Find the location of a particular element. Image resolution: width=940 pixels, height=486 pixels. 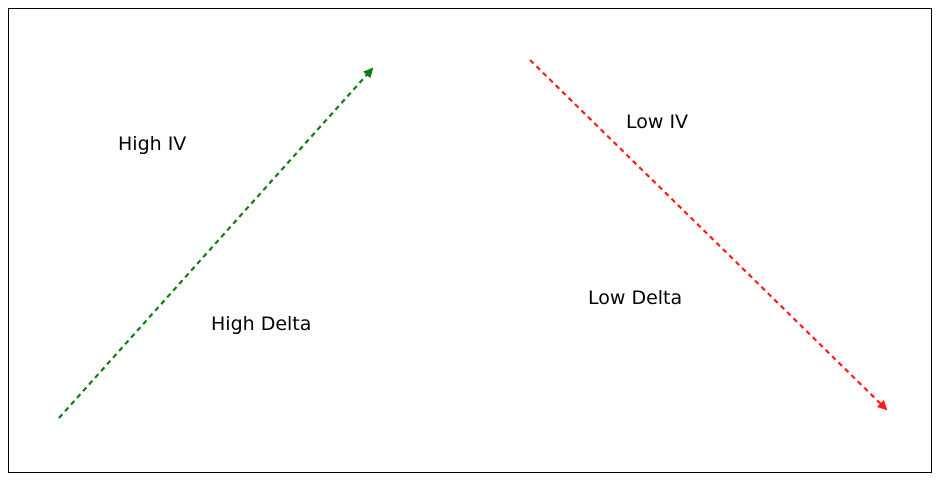

low-iv-label: Low IV is located at coordinates (657, 122).